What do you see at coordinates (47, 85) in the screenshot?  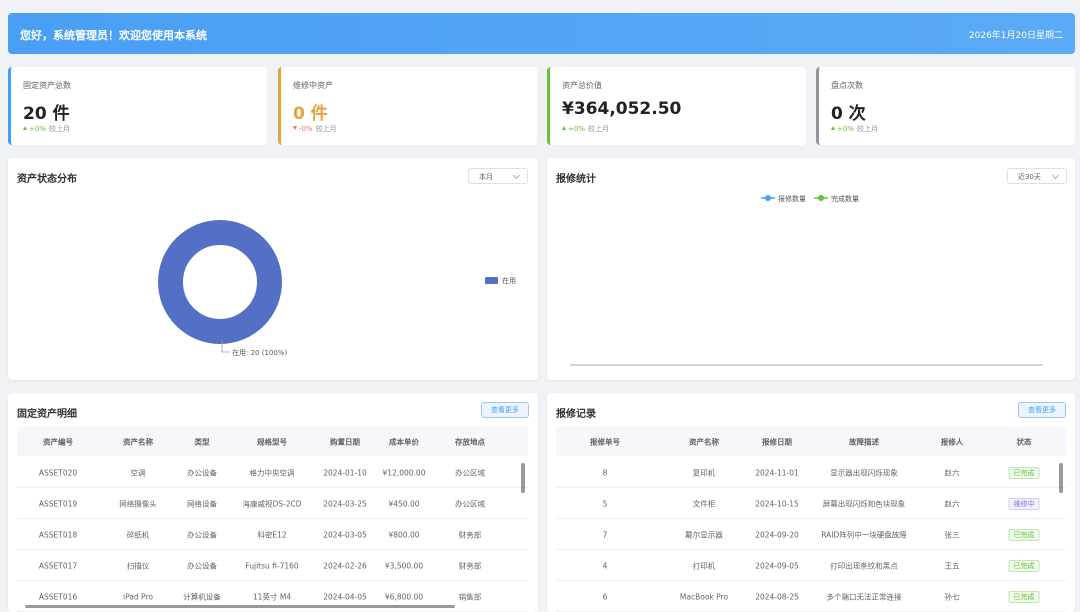 I see `stat-label: 固定资产总数` at bounding box center [47, 85].